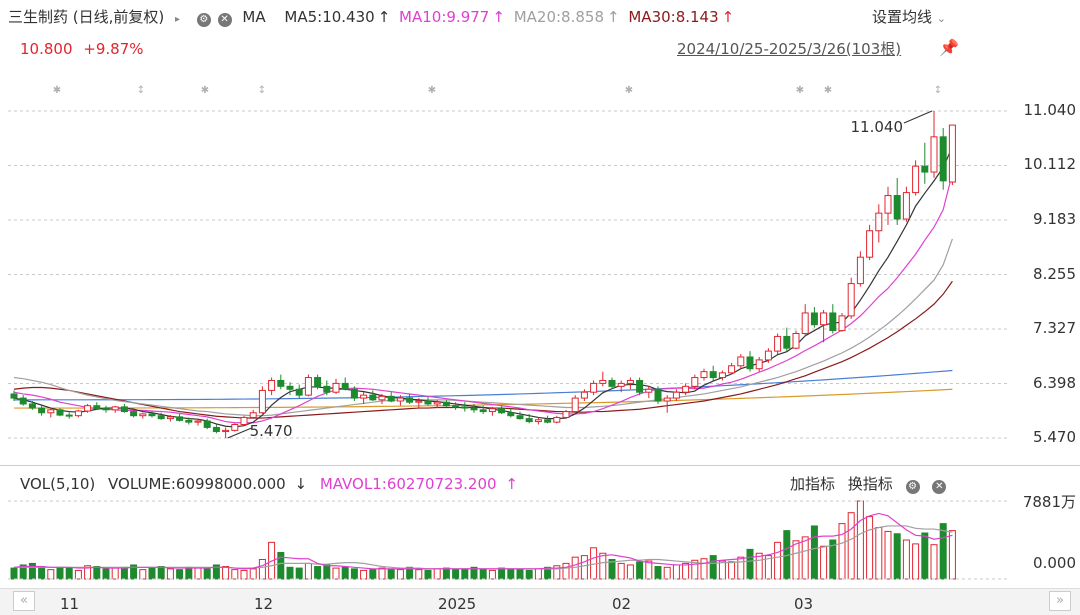 Image resolution: width=1080 pixels, height=615 pixels. What do you see at coordinates (949, 47) in the screenshot?
I see `pin-icon: 📌` at bounding box center [949, 47].